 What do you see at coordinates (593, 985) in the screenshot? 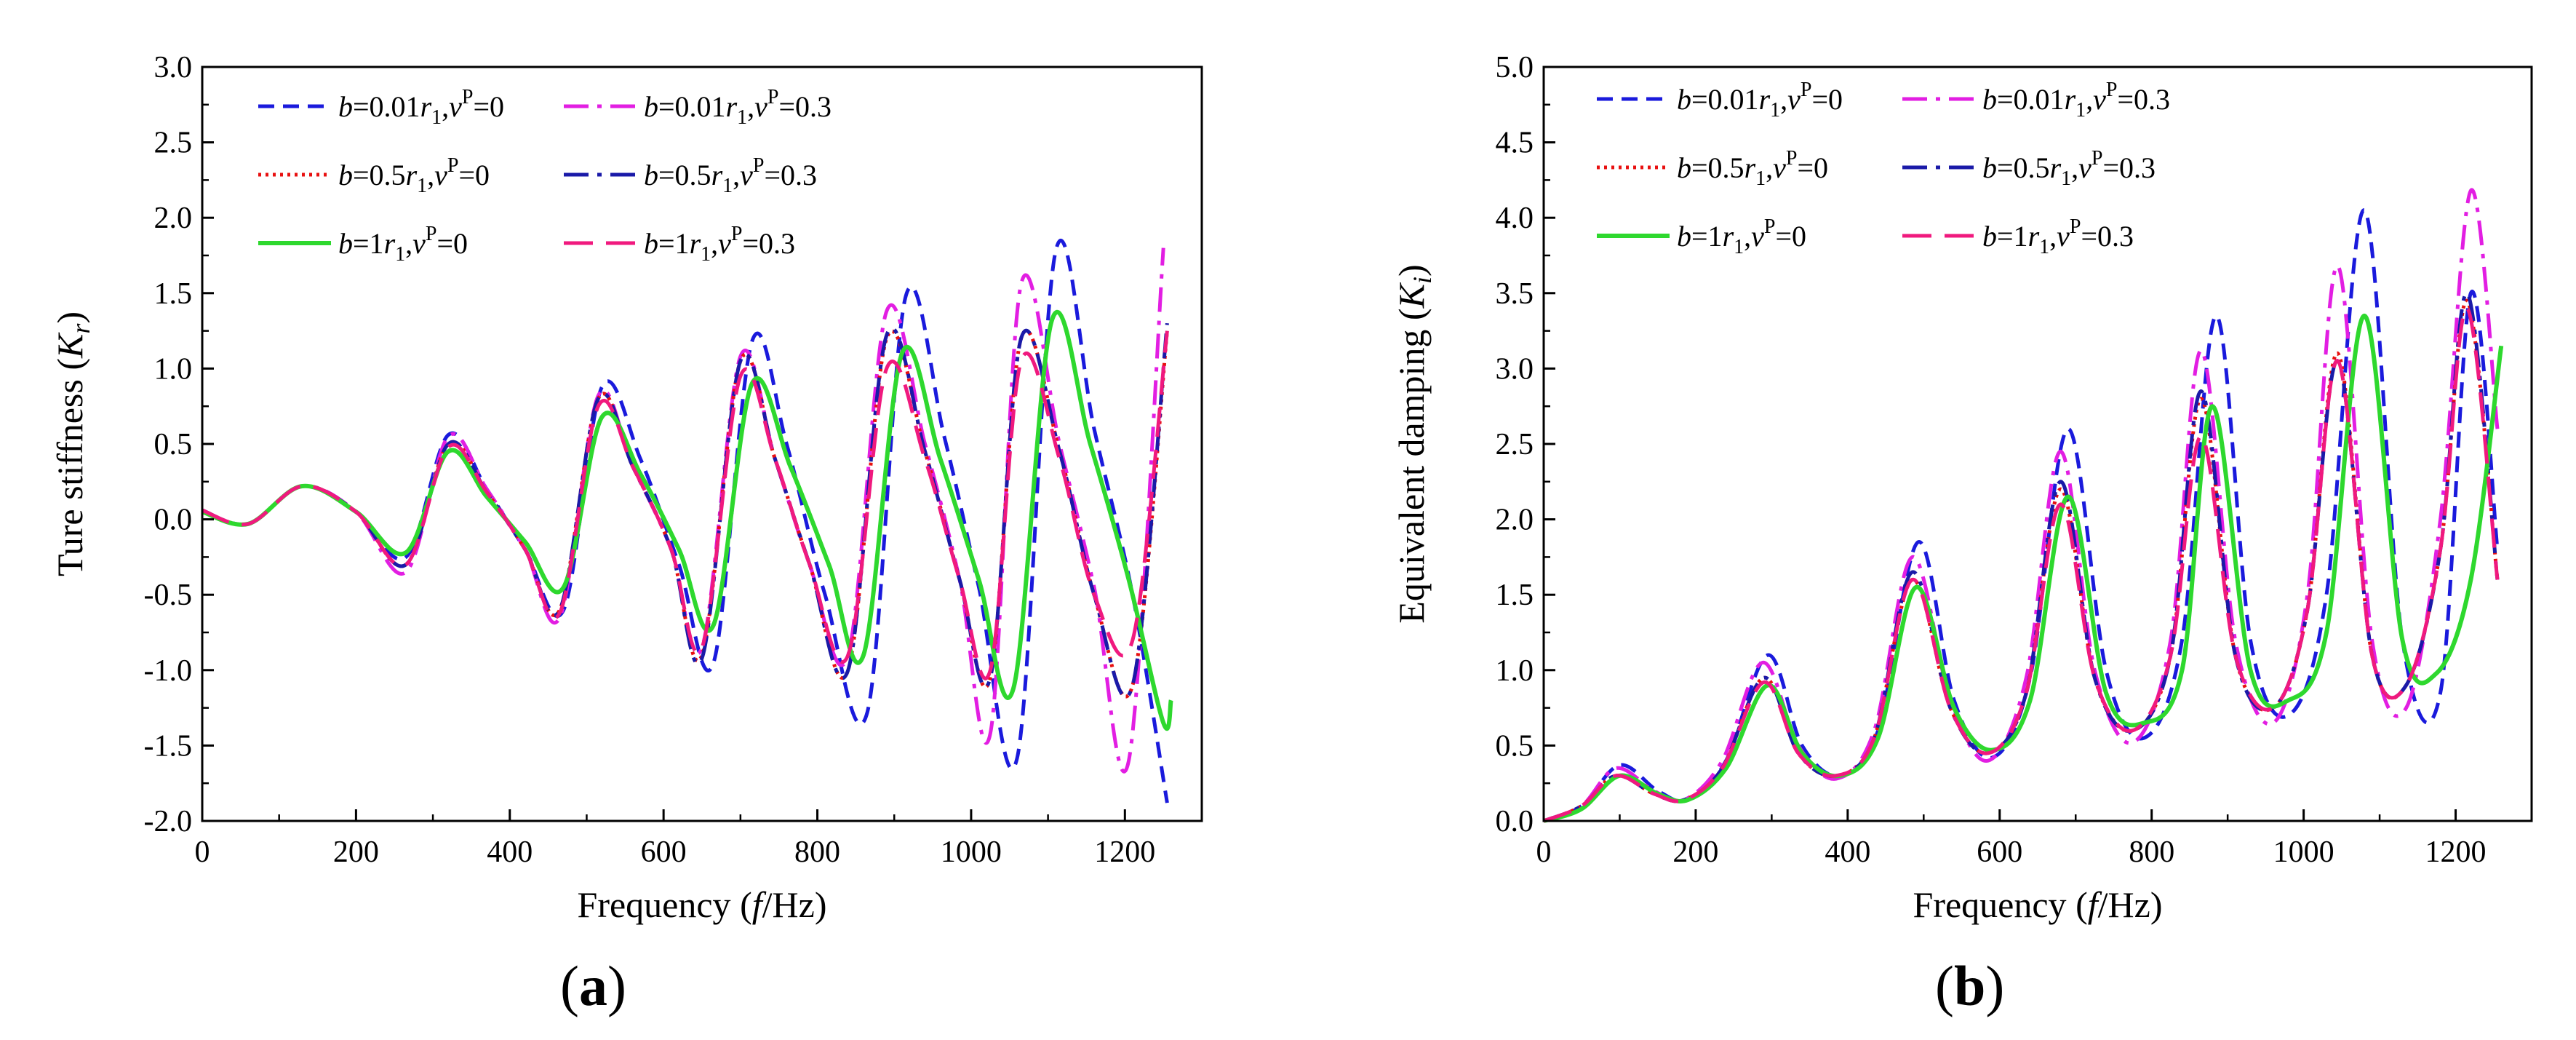
I see `panel-label-a: (a)` at bounding box center [593, 985].